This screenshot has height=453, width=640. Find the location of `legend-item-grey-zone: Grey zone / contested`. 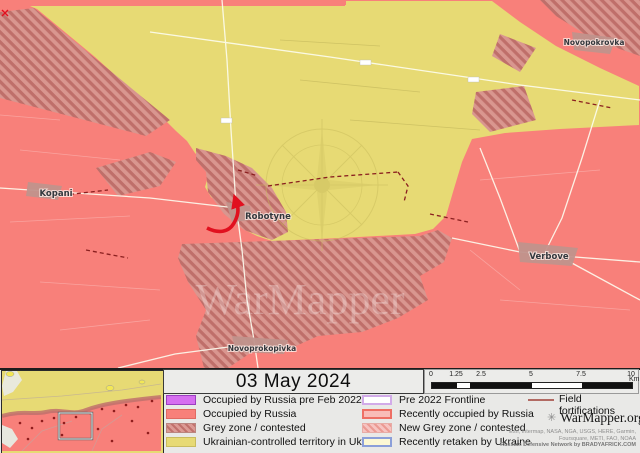

legend-item-grey-zone: Grey zone / contested is located at coordinates (275, 428).